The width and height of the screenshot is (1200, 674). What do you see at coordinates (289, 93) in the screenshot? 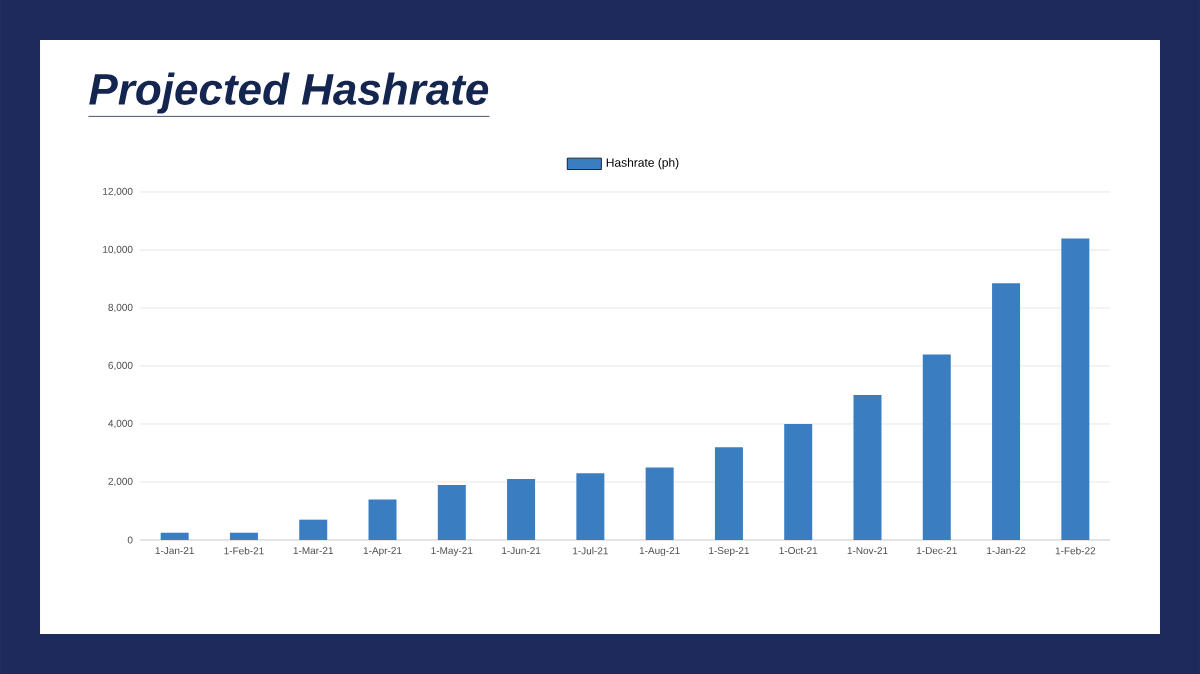
I see `chart-title: Projected Hashrate` at bounding box center [289, 93].